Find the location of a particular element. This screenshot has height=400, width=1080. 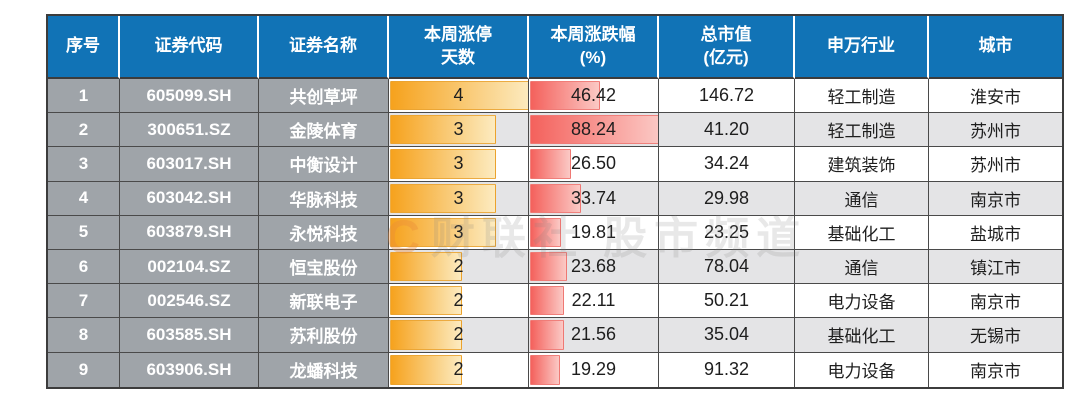

cell-name: 共创草坪 is located at coordinates (324, 96).